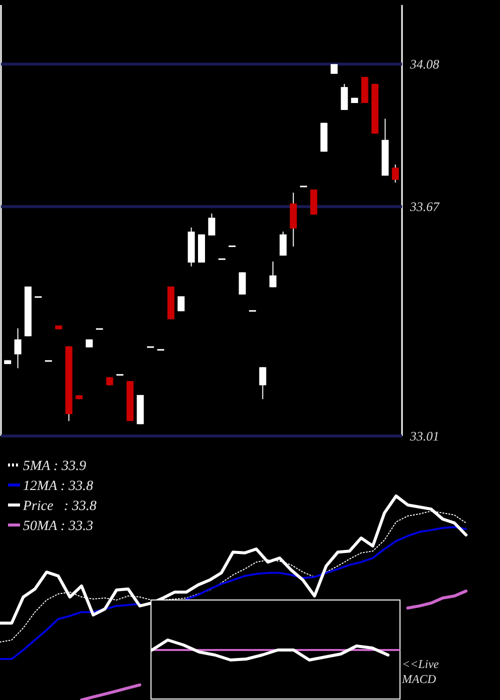 This screenshot has height=700, width=500. Describe the element at coordinates (58, 526) in the screenshot. I see `legend-label: 50MA : 33.3` at that location.